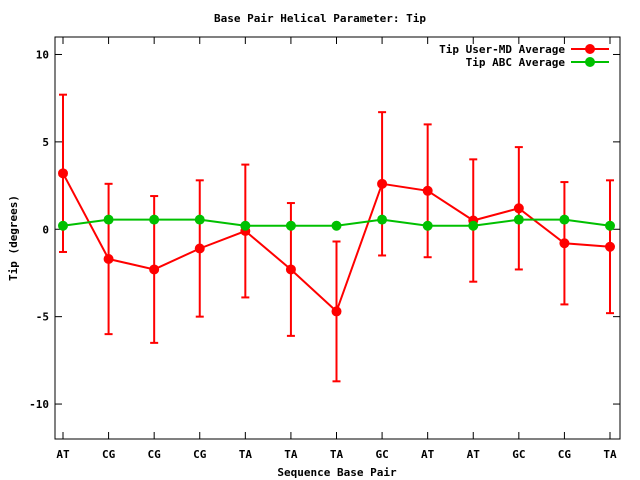 The width and height of the screenshot is (640, 480). I want to click on x-axis-label: Sequence Base Pair, so click(337, 472).